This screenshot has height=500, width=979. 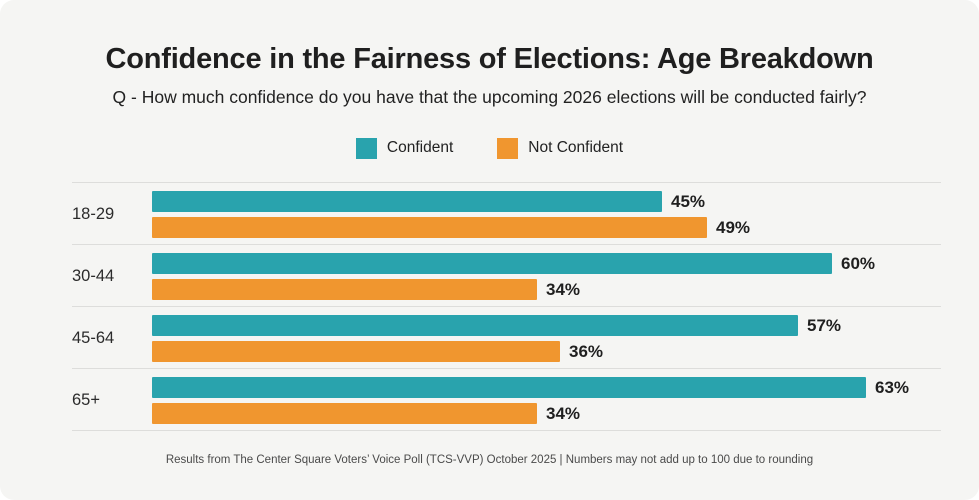 I want to click on legend: Confident Not Confident, so click(x=489, y=148).